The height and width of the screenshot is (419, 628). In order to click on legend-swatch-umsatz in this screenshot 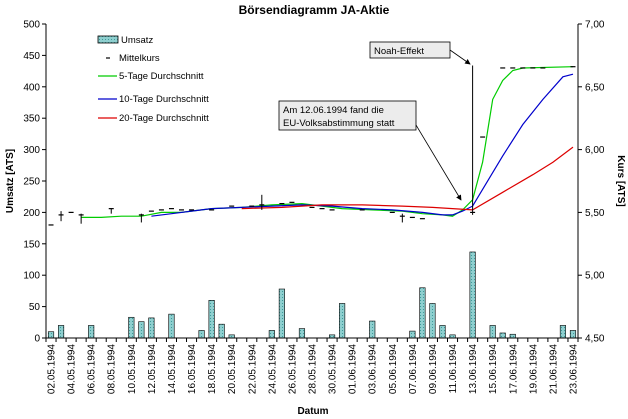, I will do `click(108, 39)`.